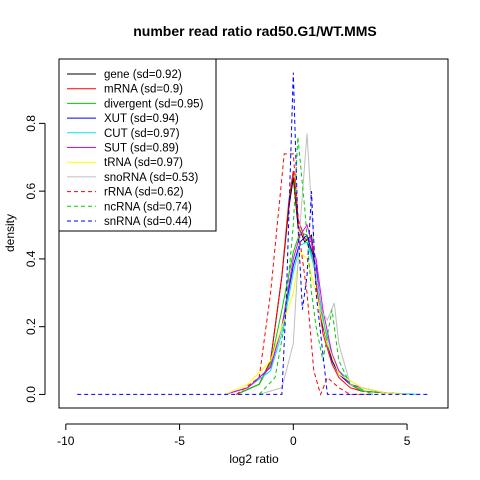  I want to click on legend-label-10: snRNA (sd=0.44), so click(148, 222).